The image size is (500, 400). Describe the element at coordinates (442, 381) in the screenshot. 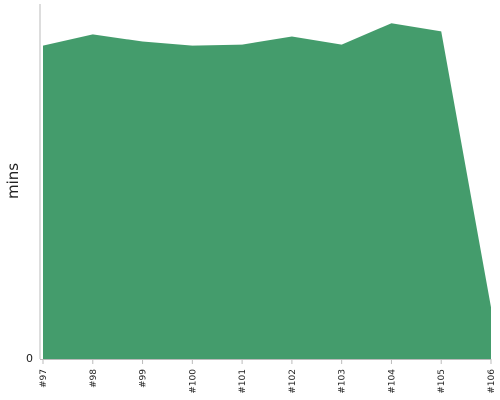

I see `x-tick-label: #105` at that location.